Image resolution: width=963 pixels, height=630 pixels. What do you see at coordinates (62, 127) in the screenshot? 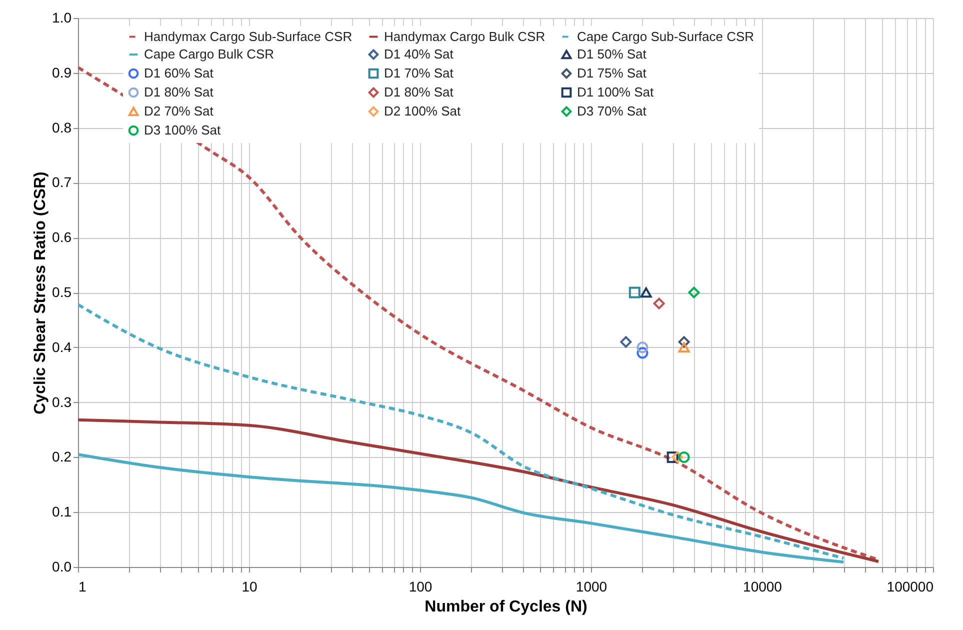
I see `y-tick-label: 0.8` at bounding box center [62, 127].